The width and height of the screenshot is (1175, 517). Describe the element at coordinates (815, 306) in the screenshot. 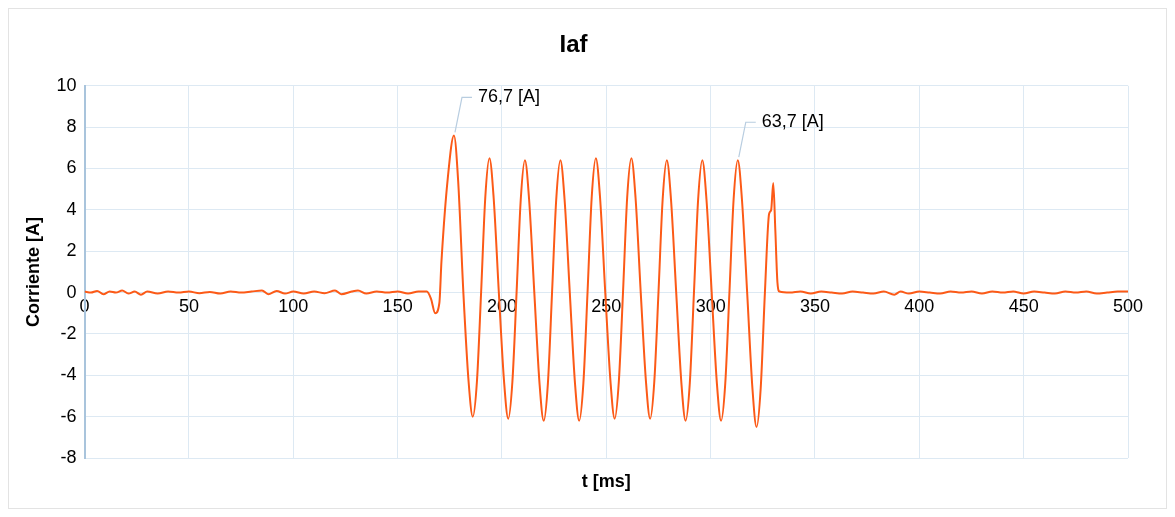

I see `x-tick-label: 350` at that location.